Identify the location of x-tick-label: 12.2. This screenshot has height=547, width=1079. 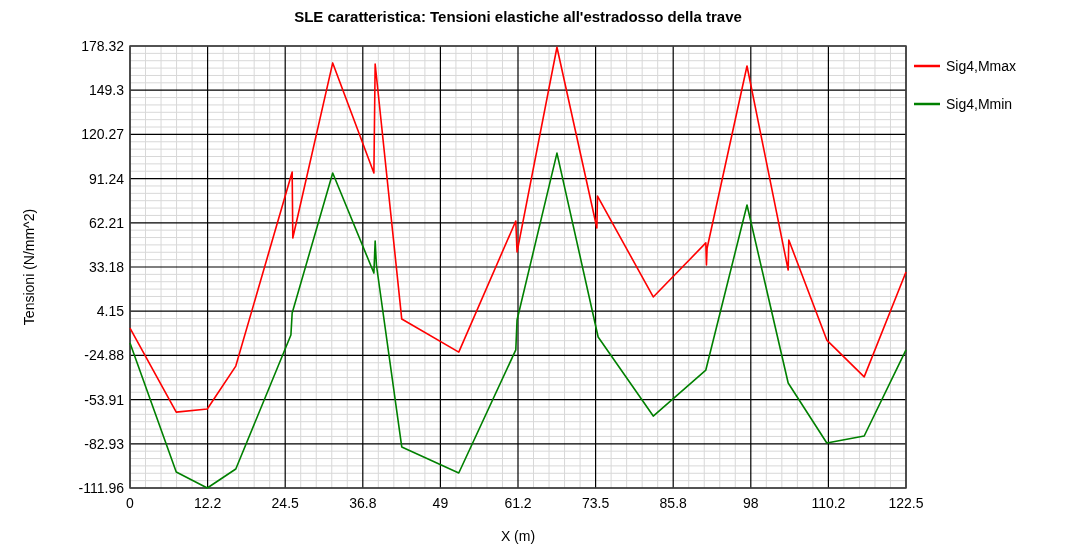
(207, 503).